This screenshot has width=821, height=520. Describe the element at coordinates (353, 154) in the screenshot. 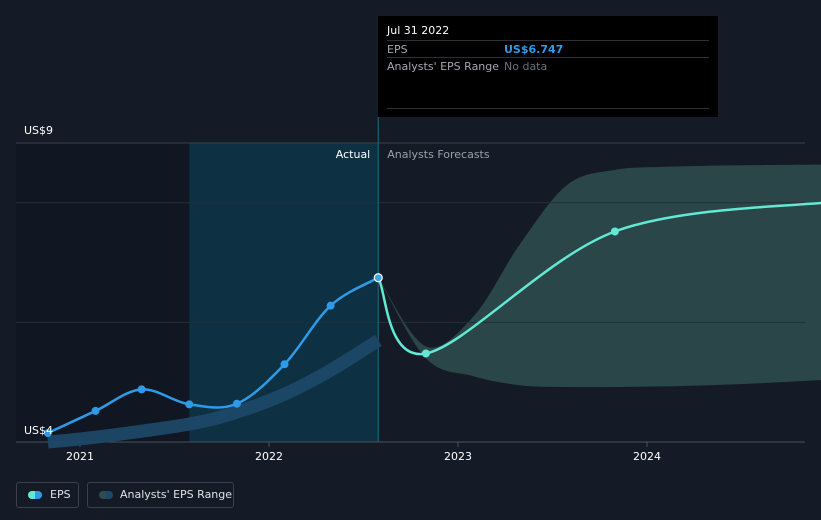

I see `actual-label: Actual` at that location.